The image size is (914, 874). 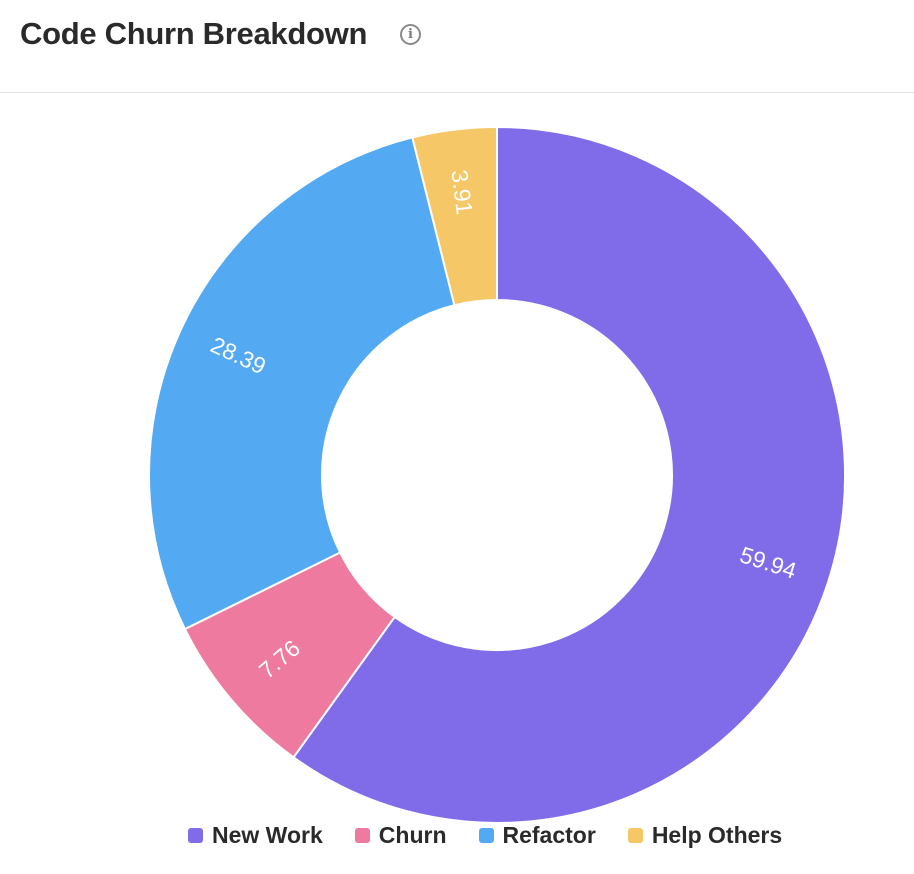 What do you see at coordinates (457, 46) in the screenshot?
I see `chart-header: Code Churn Breakdown i` at bounding box center [457, 46].